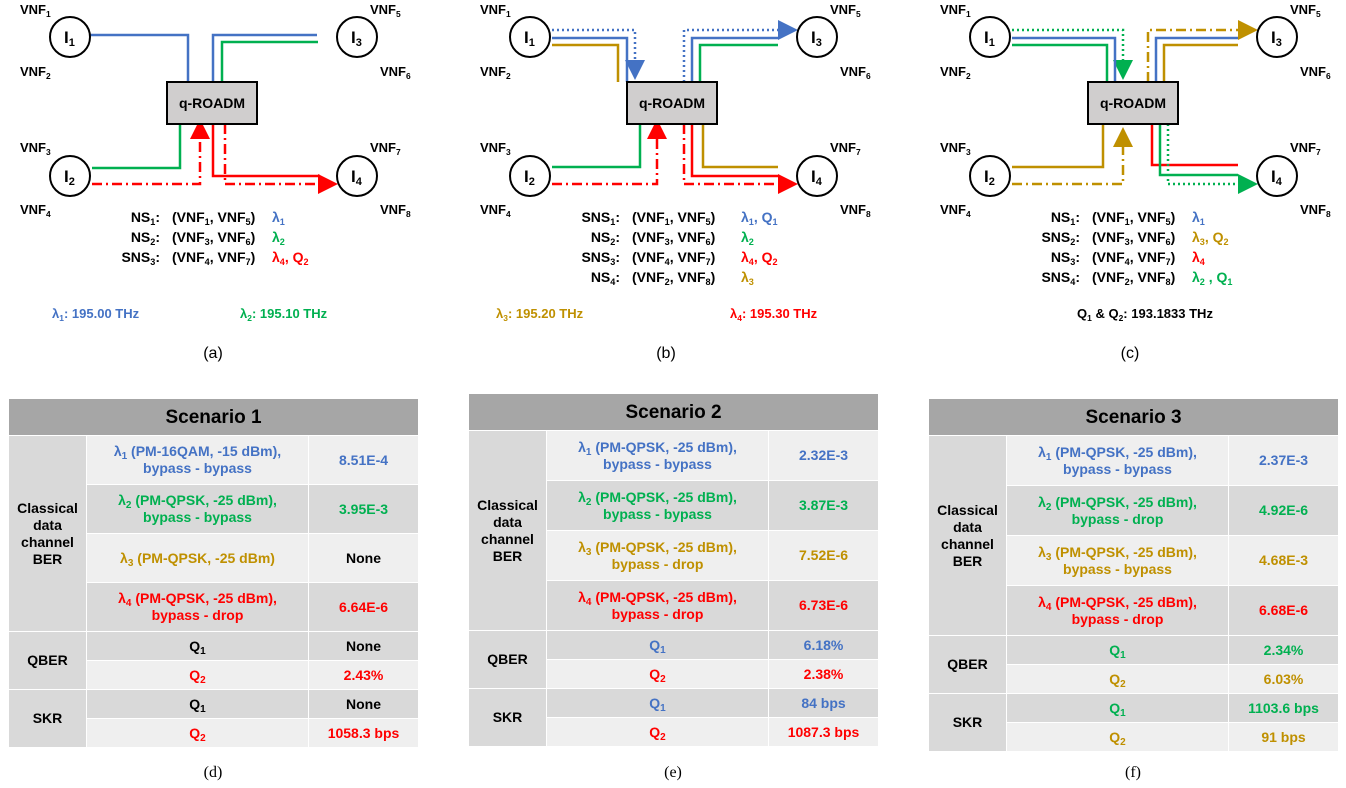 The height and width of the screenshot is (788, 1346). I want to click on service-name: SNS1:, so click(600, 218).